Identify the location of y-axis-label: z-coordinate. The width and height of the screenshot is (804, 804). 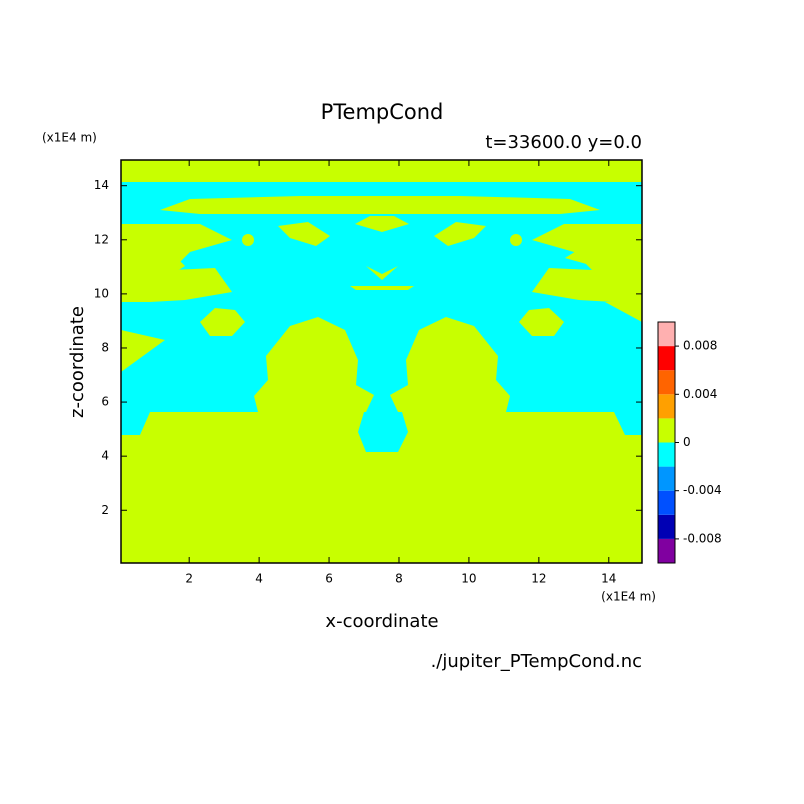
(77, 362).